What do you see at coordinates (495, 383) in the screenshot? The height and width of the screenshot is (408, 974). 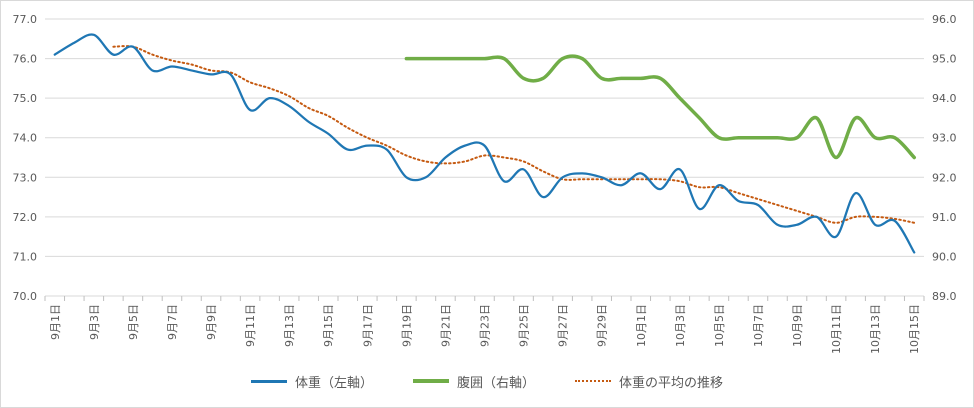 I see `legend-label-waist: 腹囲（右軸）` at bounding box center [495, 383].